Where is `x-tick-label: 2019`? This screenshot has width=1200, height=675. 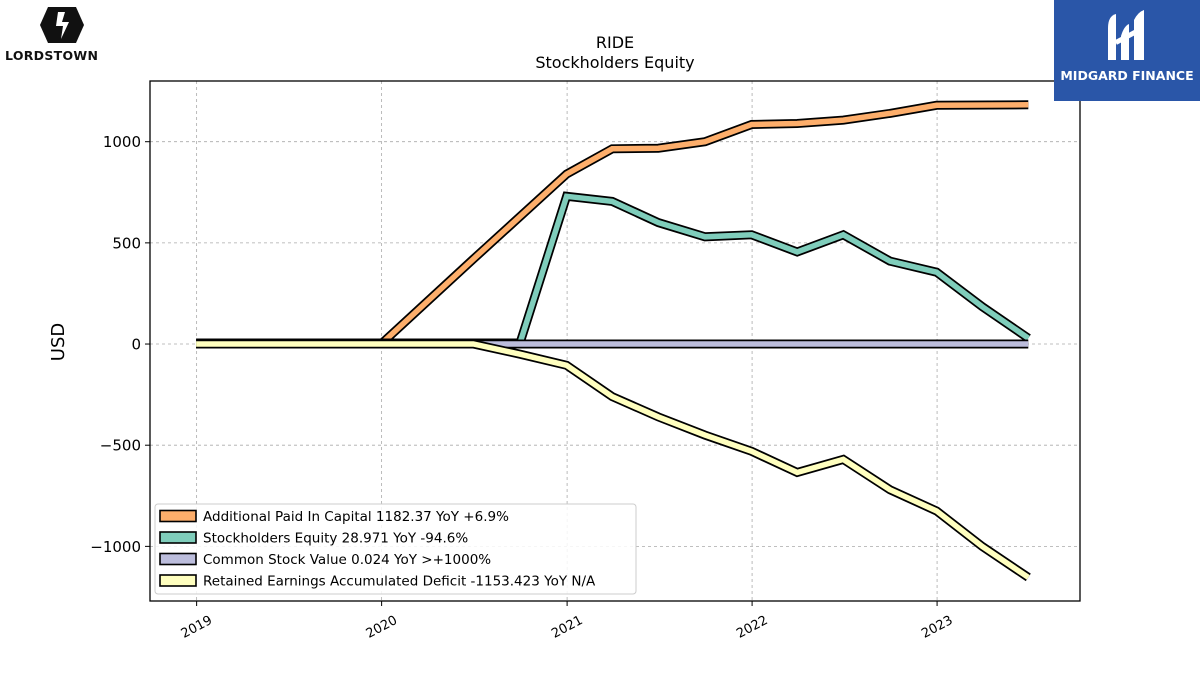
x-tick-label: 2019 is located at coordinates (197, 627).